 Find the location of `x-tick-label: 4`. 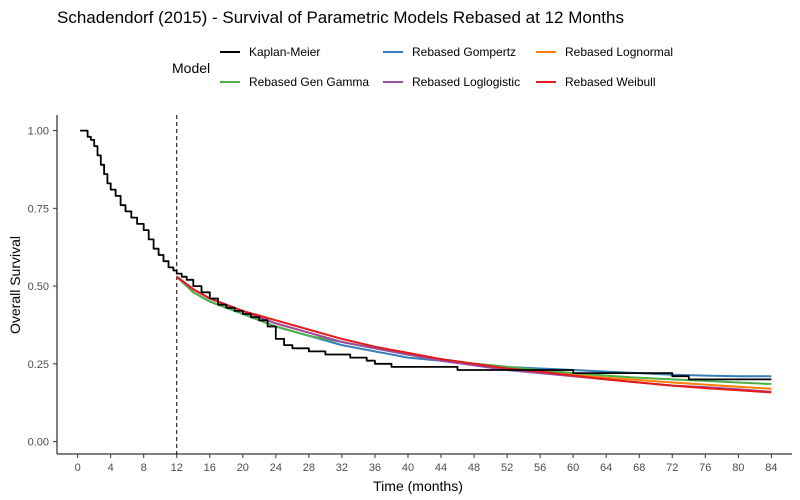

x-tick-label: 4 is located at coordinates (111, 468).